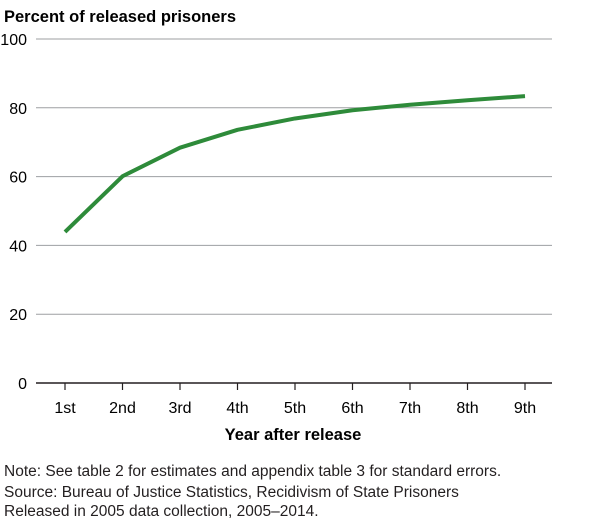 This screenshot has width=600, height=531. I want to click on x-tick-label: 7th, so click(410, 408).